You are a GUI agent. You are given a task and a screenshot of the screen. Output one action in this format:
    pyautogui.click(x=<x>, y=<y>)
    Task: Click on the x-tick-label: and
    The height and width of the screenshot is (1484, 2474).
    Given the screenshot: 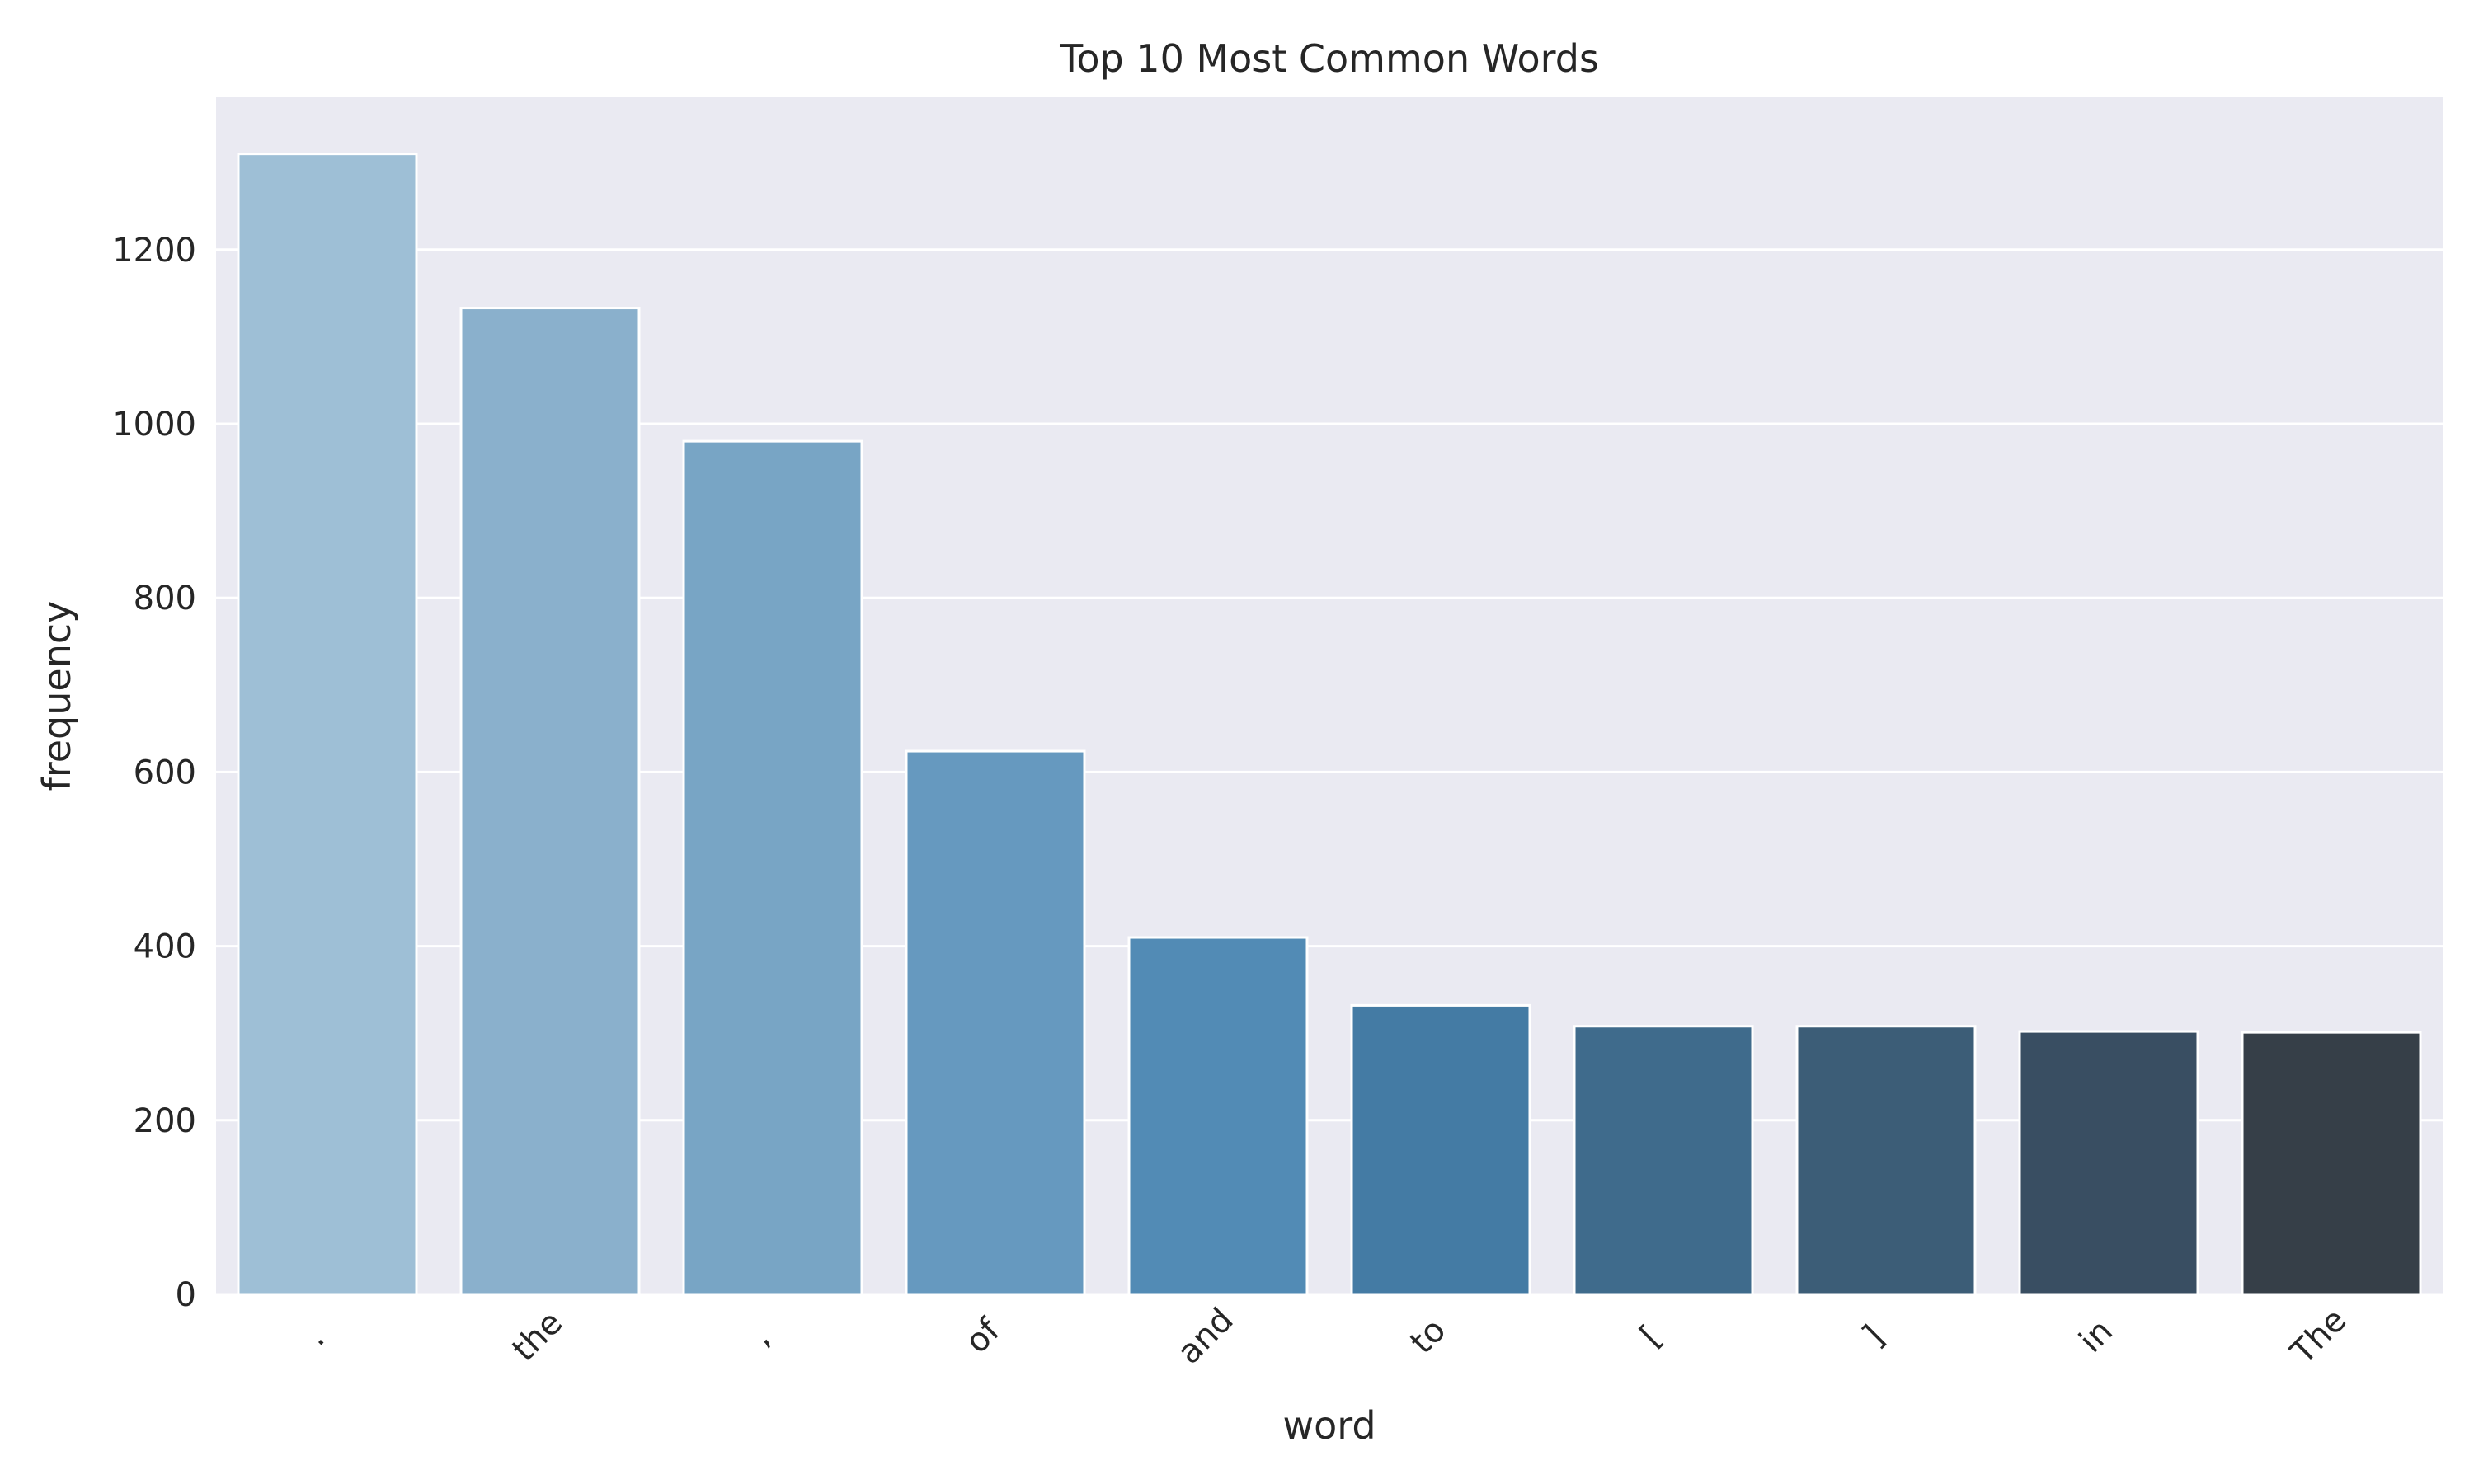 What is the action you would take?
    pyautogui.click(x=1205, y=1336)
    